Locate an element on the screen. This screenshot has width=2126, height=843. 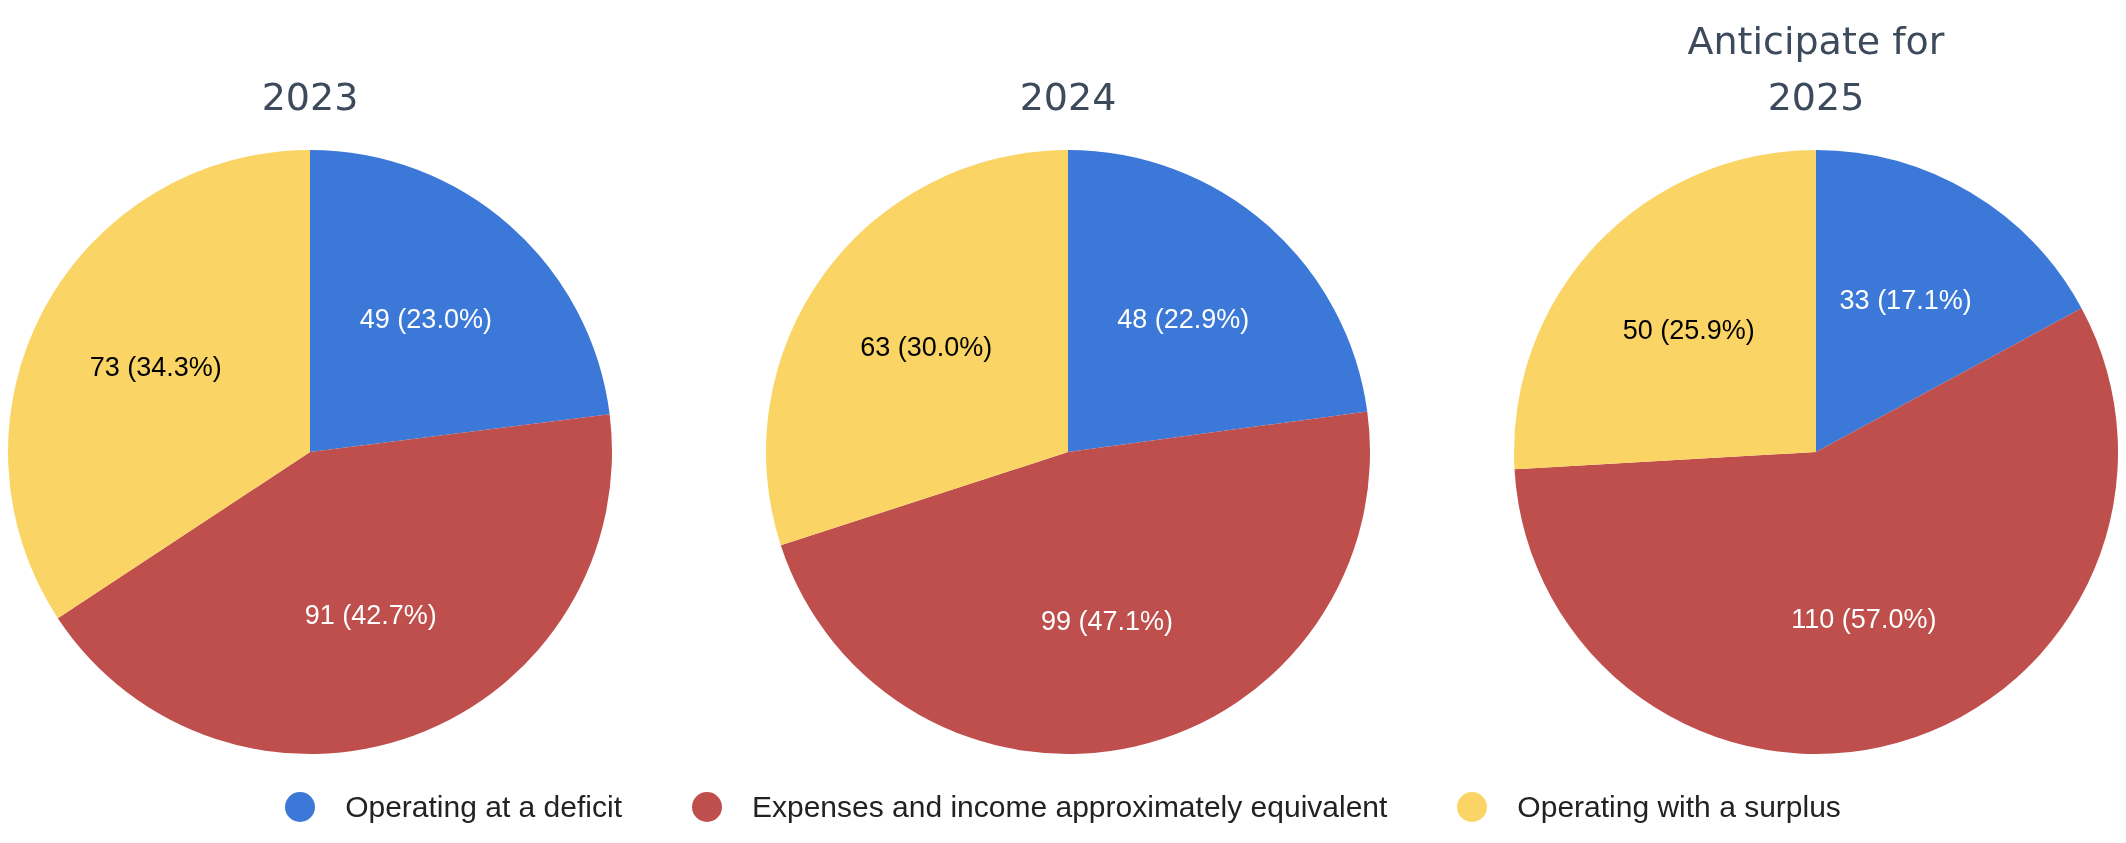
data-label: 50 (25.9%) is located at coordinates (1688, 330).